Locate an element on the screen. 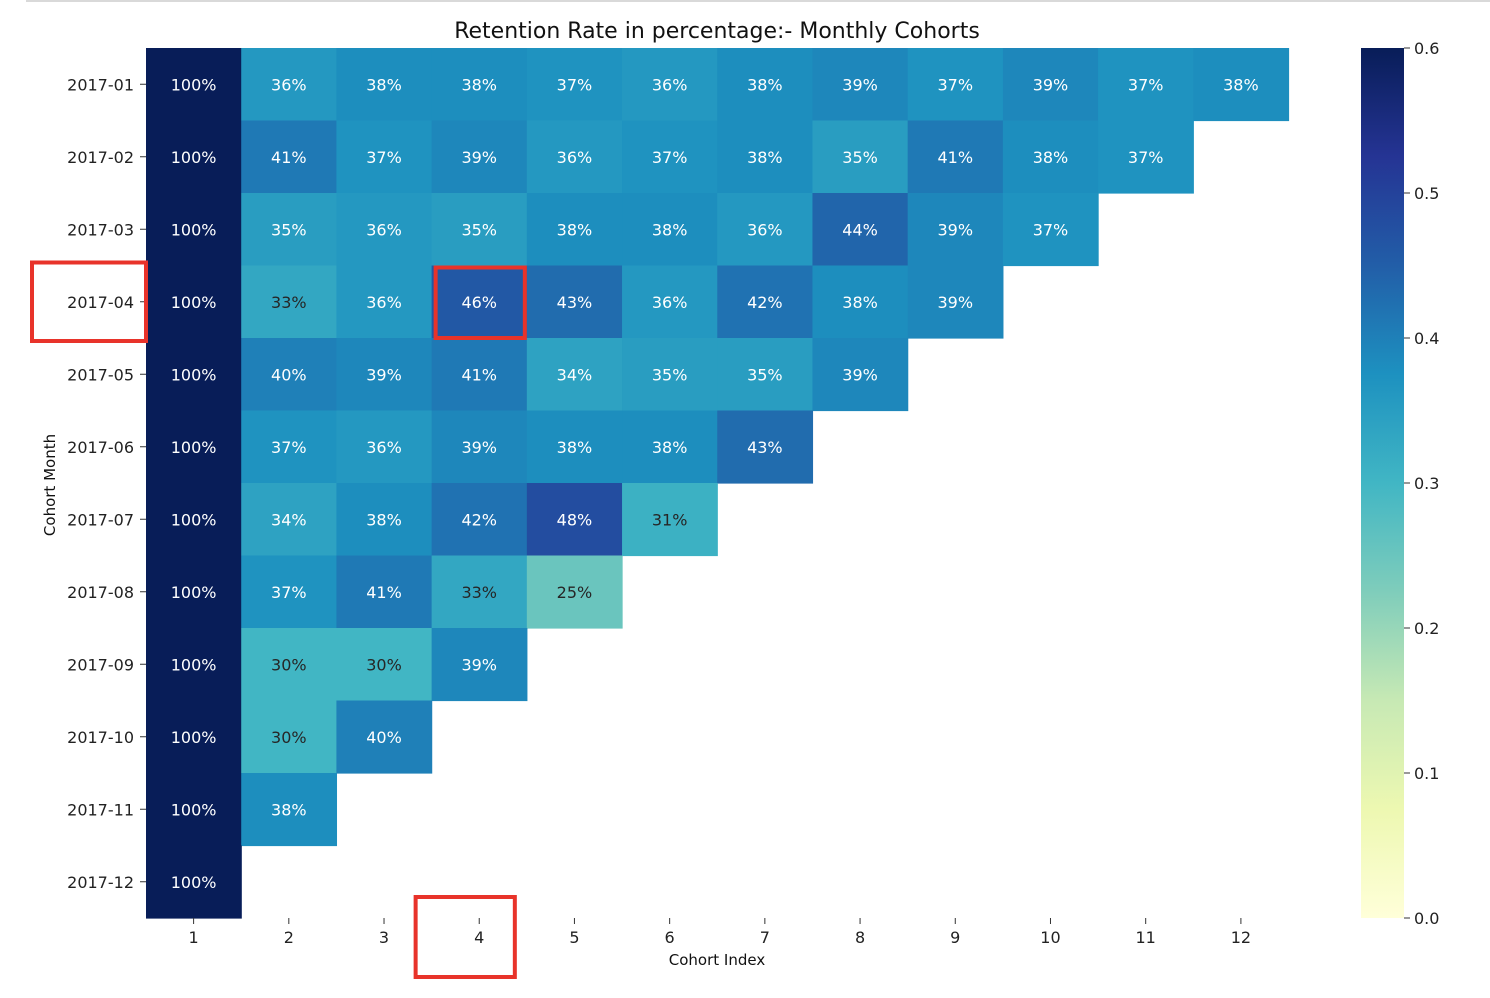  x-tick-label: 2 is located at coordinates (289, 937).